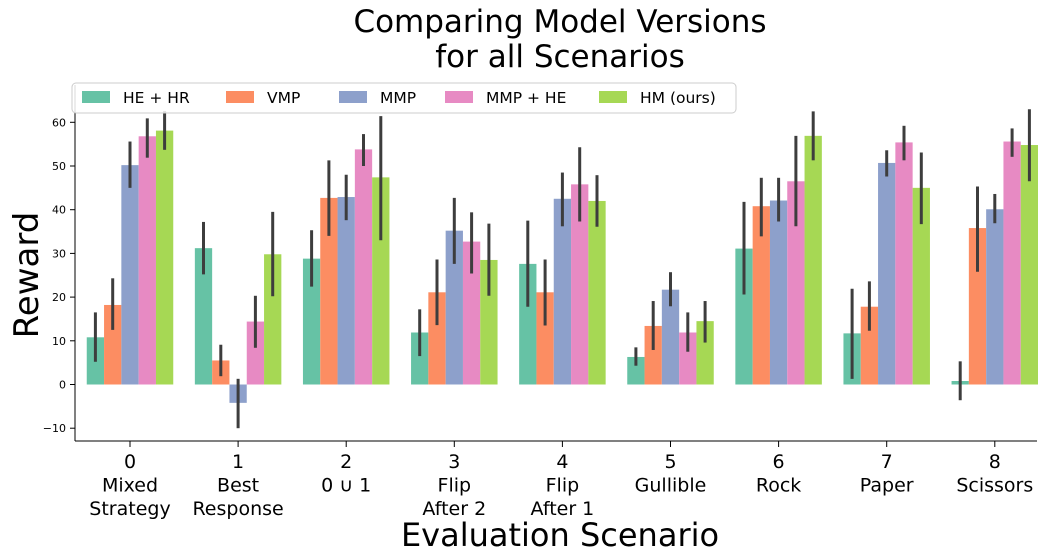 The width and height of the screenshot is (1038, 552). Describe the element at coordinates (237, 509) in the screenshot. I see `x-tick-label: Response` at that location.